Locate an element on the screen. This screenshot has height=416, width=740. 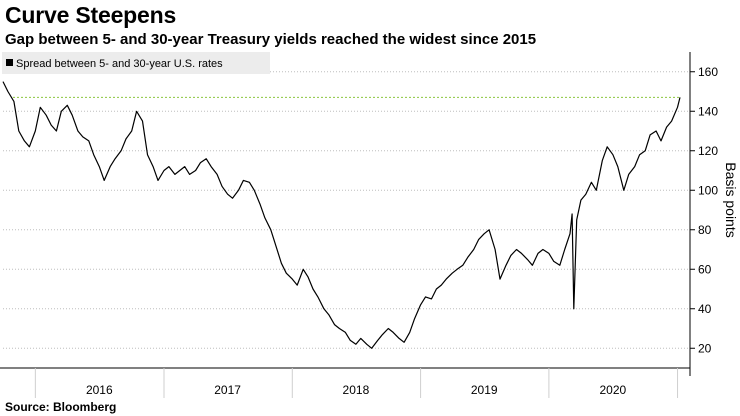
y-axis: 20 40 60 80 100 120 140 160 is located at coordinates (703, 214).